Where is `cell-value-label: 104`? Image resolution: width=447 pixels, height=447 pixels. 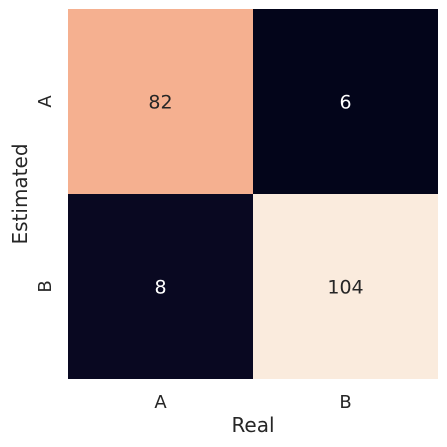
cell-value-label: 104 is located at coordinates (345, 288).